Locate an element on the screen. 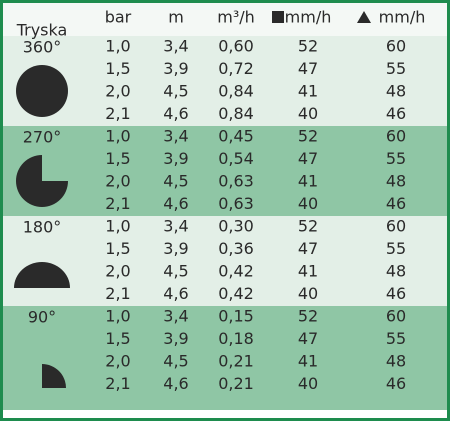 Image resolution: width=450 pixels, height=425 pixels. cell: 0,18 is located at coordinates (236, 338).